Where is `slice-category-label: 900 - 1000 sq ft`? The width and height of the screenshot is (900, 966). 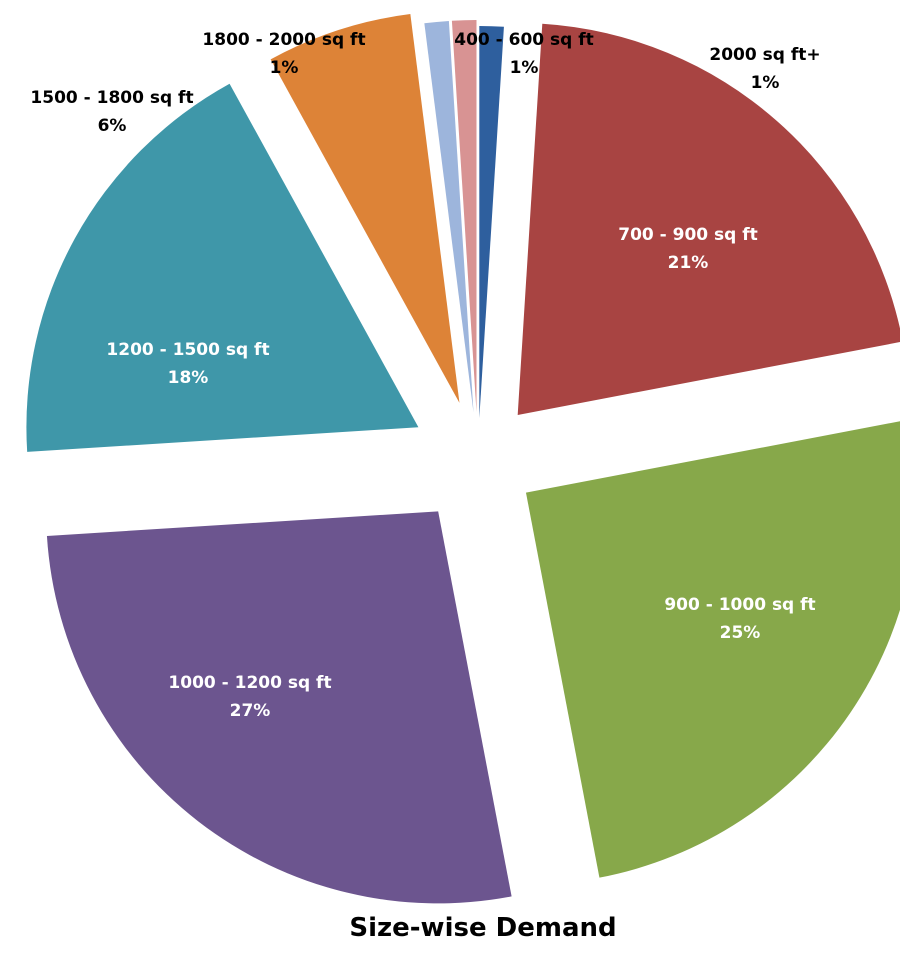
slice-category-label: 900 - 1000 sq ft is located at coordinates (739, 605).